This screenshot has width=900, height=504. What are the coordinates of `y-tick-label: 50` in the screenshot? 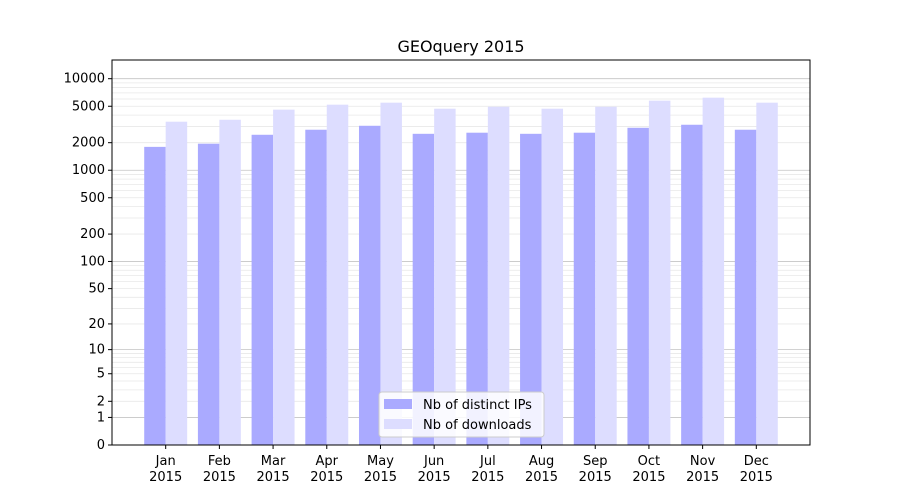 It's located at (96, 289).